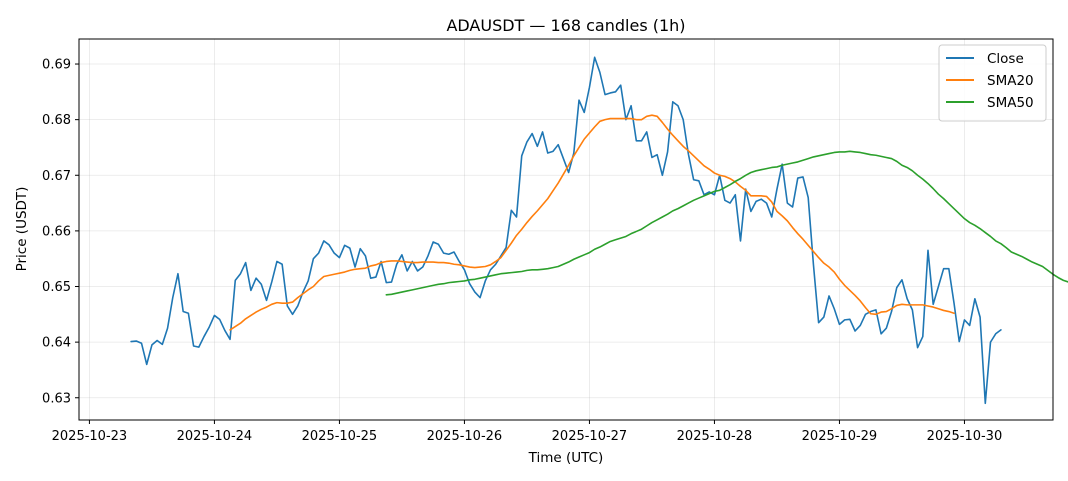  Describe the element at coordinates (840, 436) in the screenshot. I see `x-tick-label: 2025-10-29` at that location.